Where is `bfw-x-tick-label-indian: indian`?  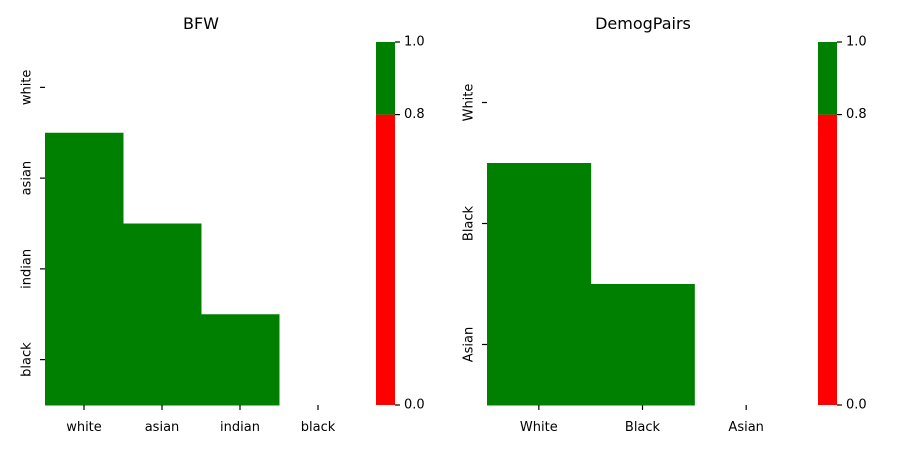
bfw-x-tick-label-indian: indian is located at coordinates (240, 427).